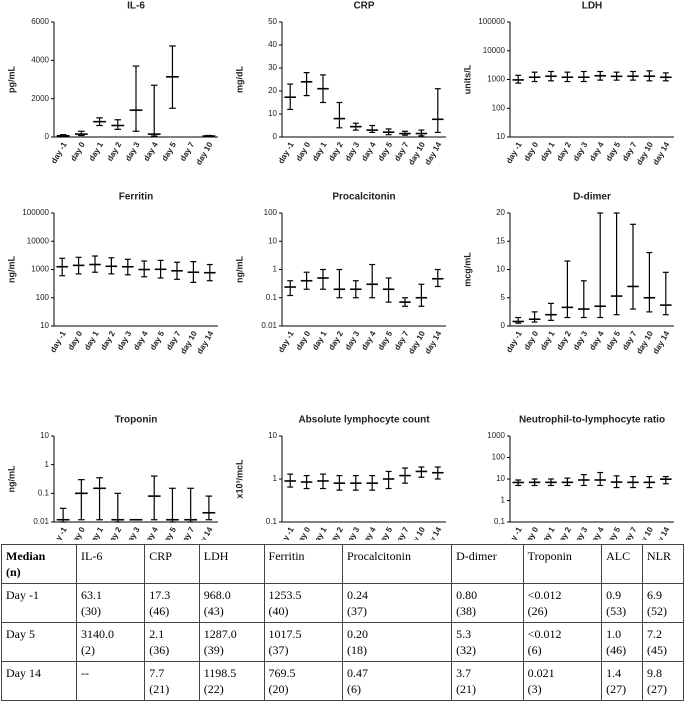  Describe the element at coordinates (663, 681) in the screenshot. I see `table-cell: 9.8 (27)` at that location.